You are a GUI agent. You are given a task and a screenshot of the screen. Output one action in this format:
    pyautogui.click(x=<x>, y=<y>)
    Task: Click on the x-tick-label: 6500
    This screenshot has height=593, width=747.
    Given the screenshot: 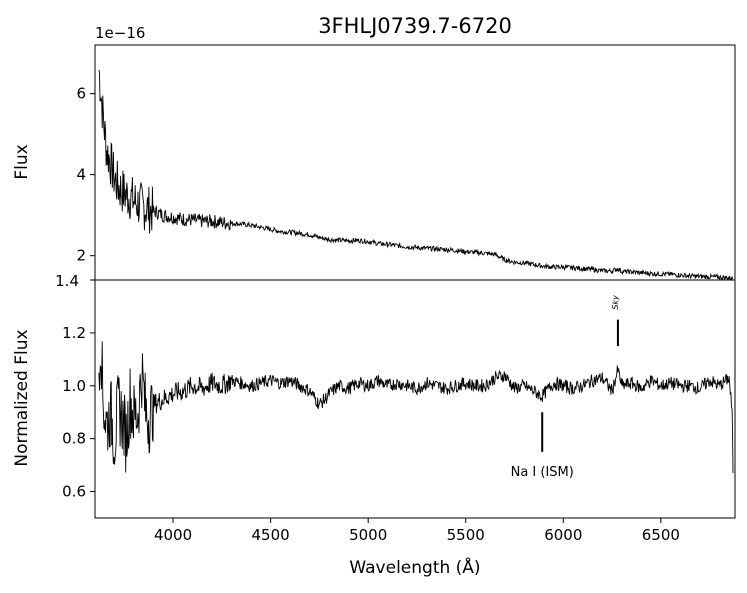 What is the action you would take?
    pyautogui.click(x=661, y=535)
    